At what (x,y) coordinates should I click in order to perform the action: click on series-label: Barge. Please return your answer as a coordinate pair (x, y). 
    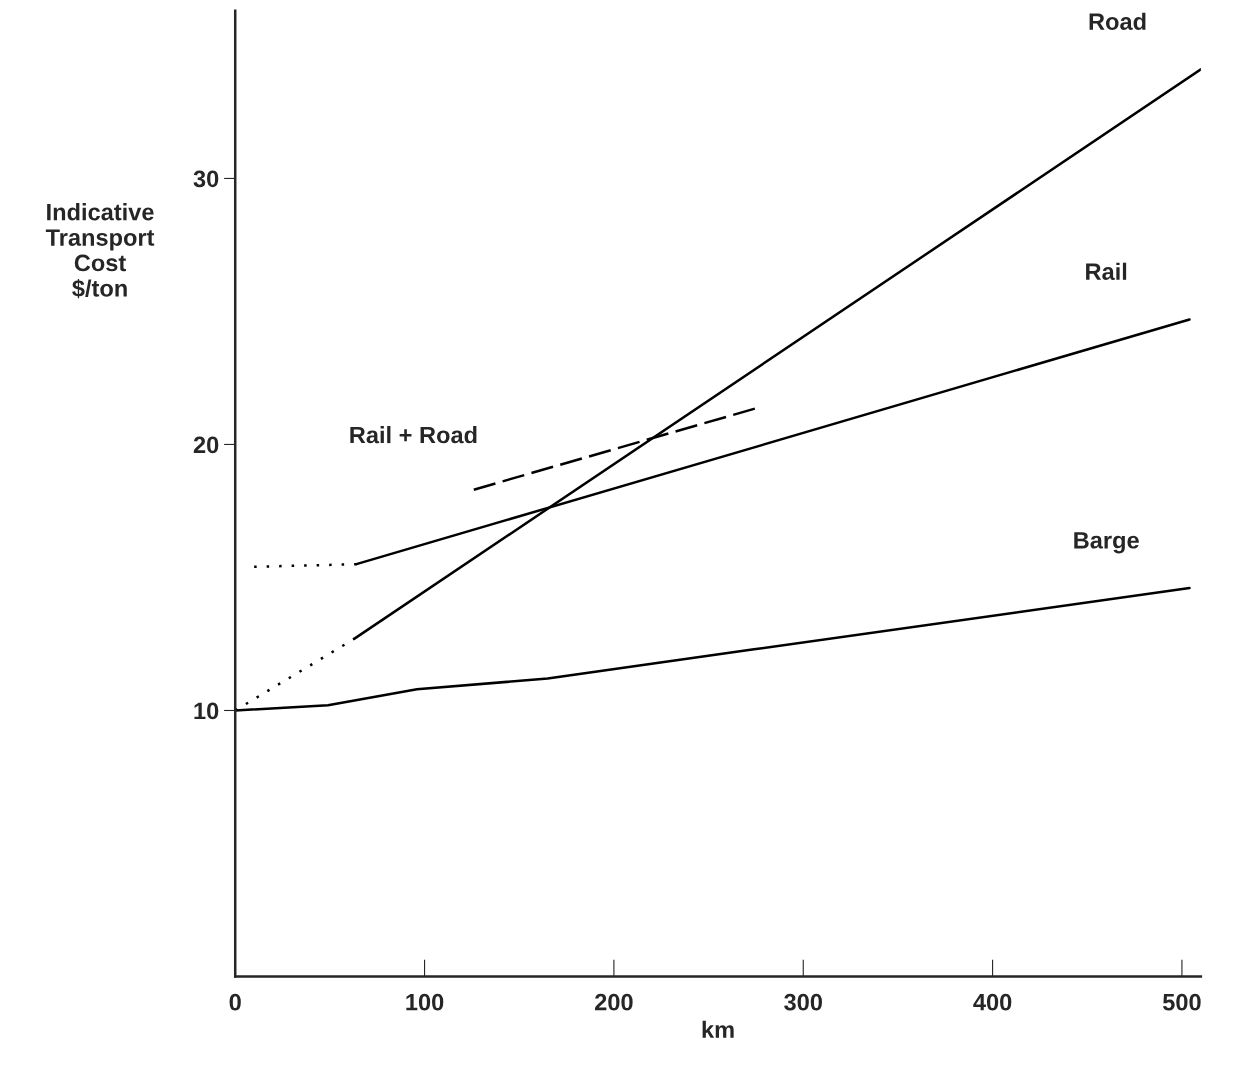
    Looking at the image, I should click on (1106, 543).